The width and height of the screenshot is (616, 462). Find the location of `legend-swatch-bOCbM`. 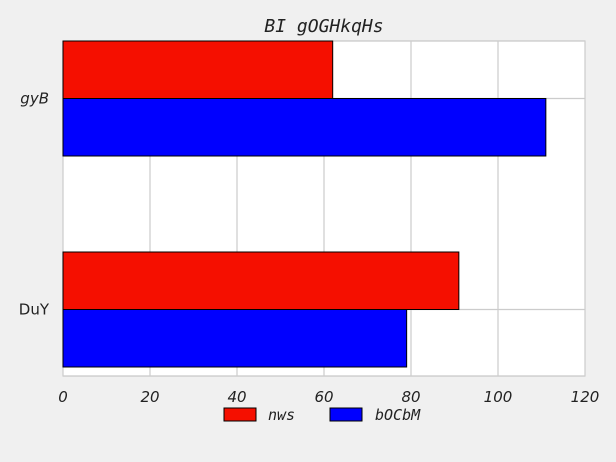

legend-swatch-bOCbM is located at coordinates (346, 414).